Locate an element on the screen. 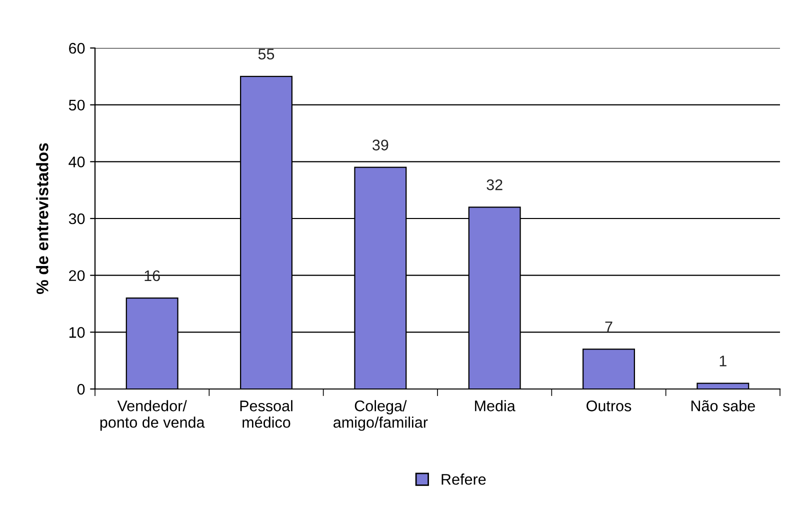 The image size is (787, 515). x-tick-label: Media is located at coordinates (495, 406).